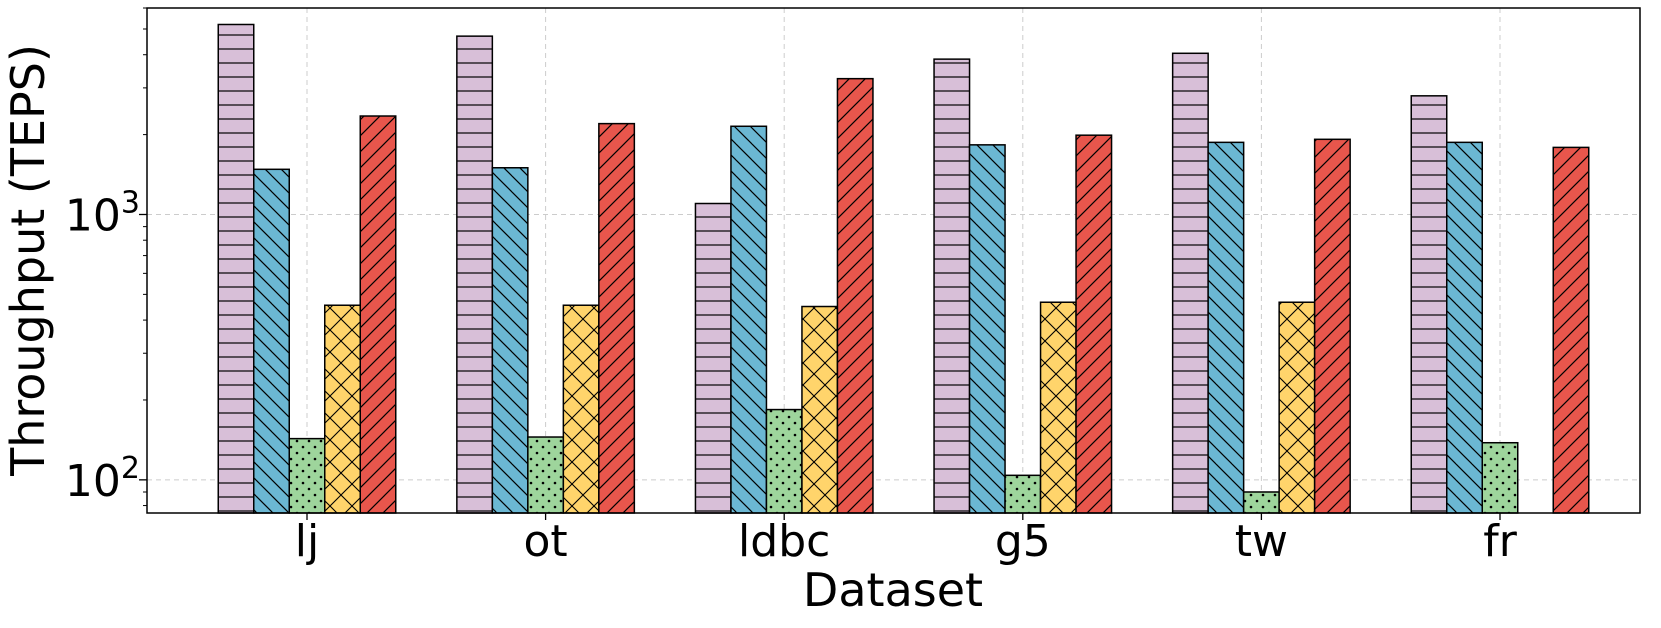 This screenshot has width=1661, height=628. Describe the element at coordinates (510, 340) in the screenshot. I see `bar-s2-ot` at that location.